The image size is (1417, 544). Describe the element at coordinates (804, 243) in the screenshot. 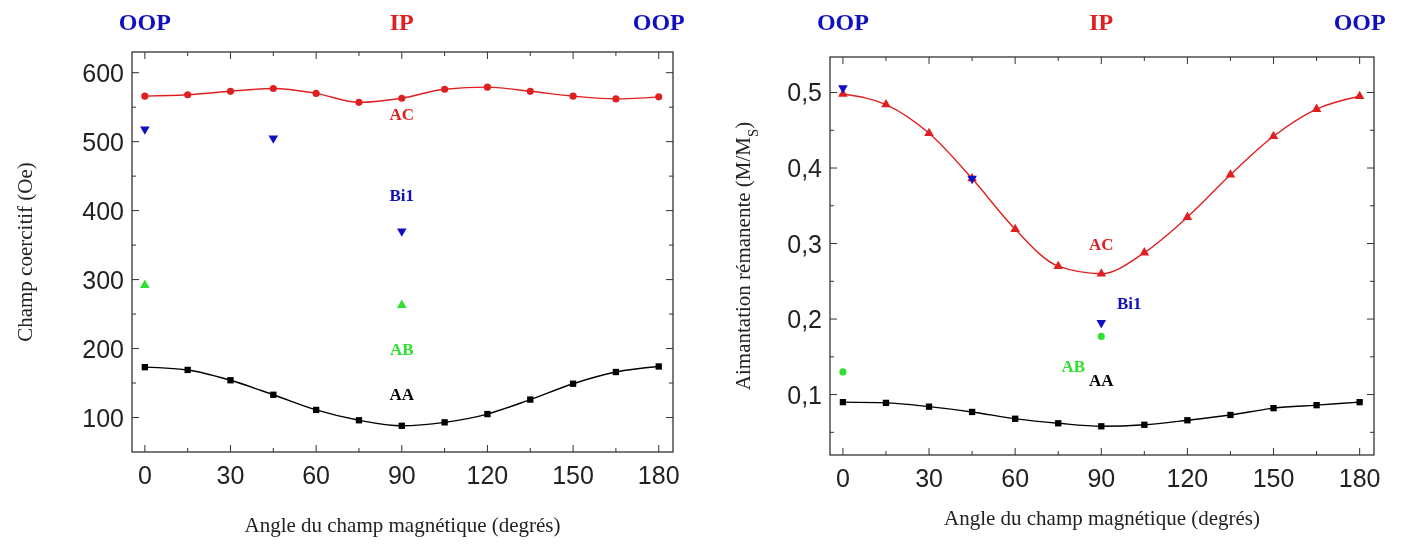

I see `y-tick-label: 0,3` at that location.